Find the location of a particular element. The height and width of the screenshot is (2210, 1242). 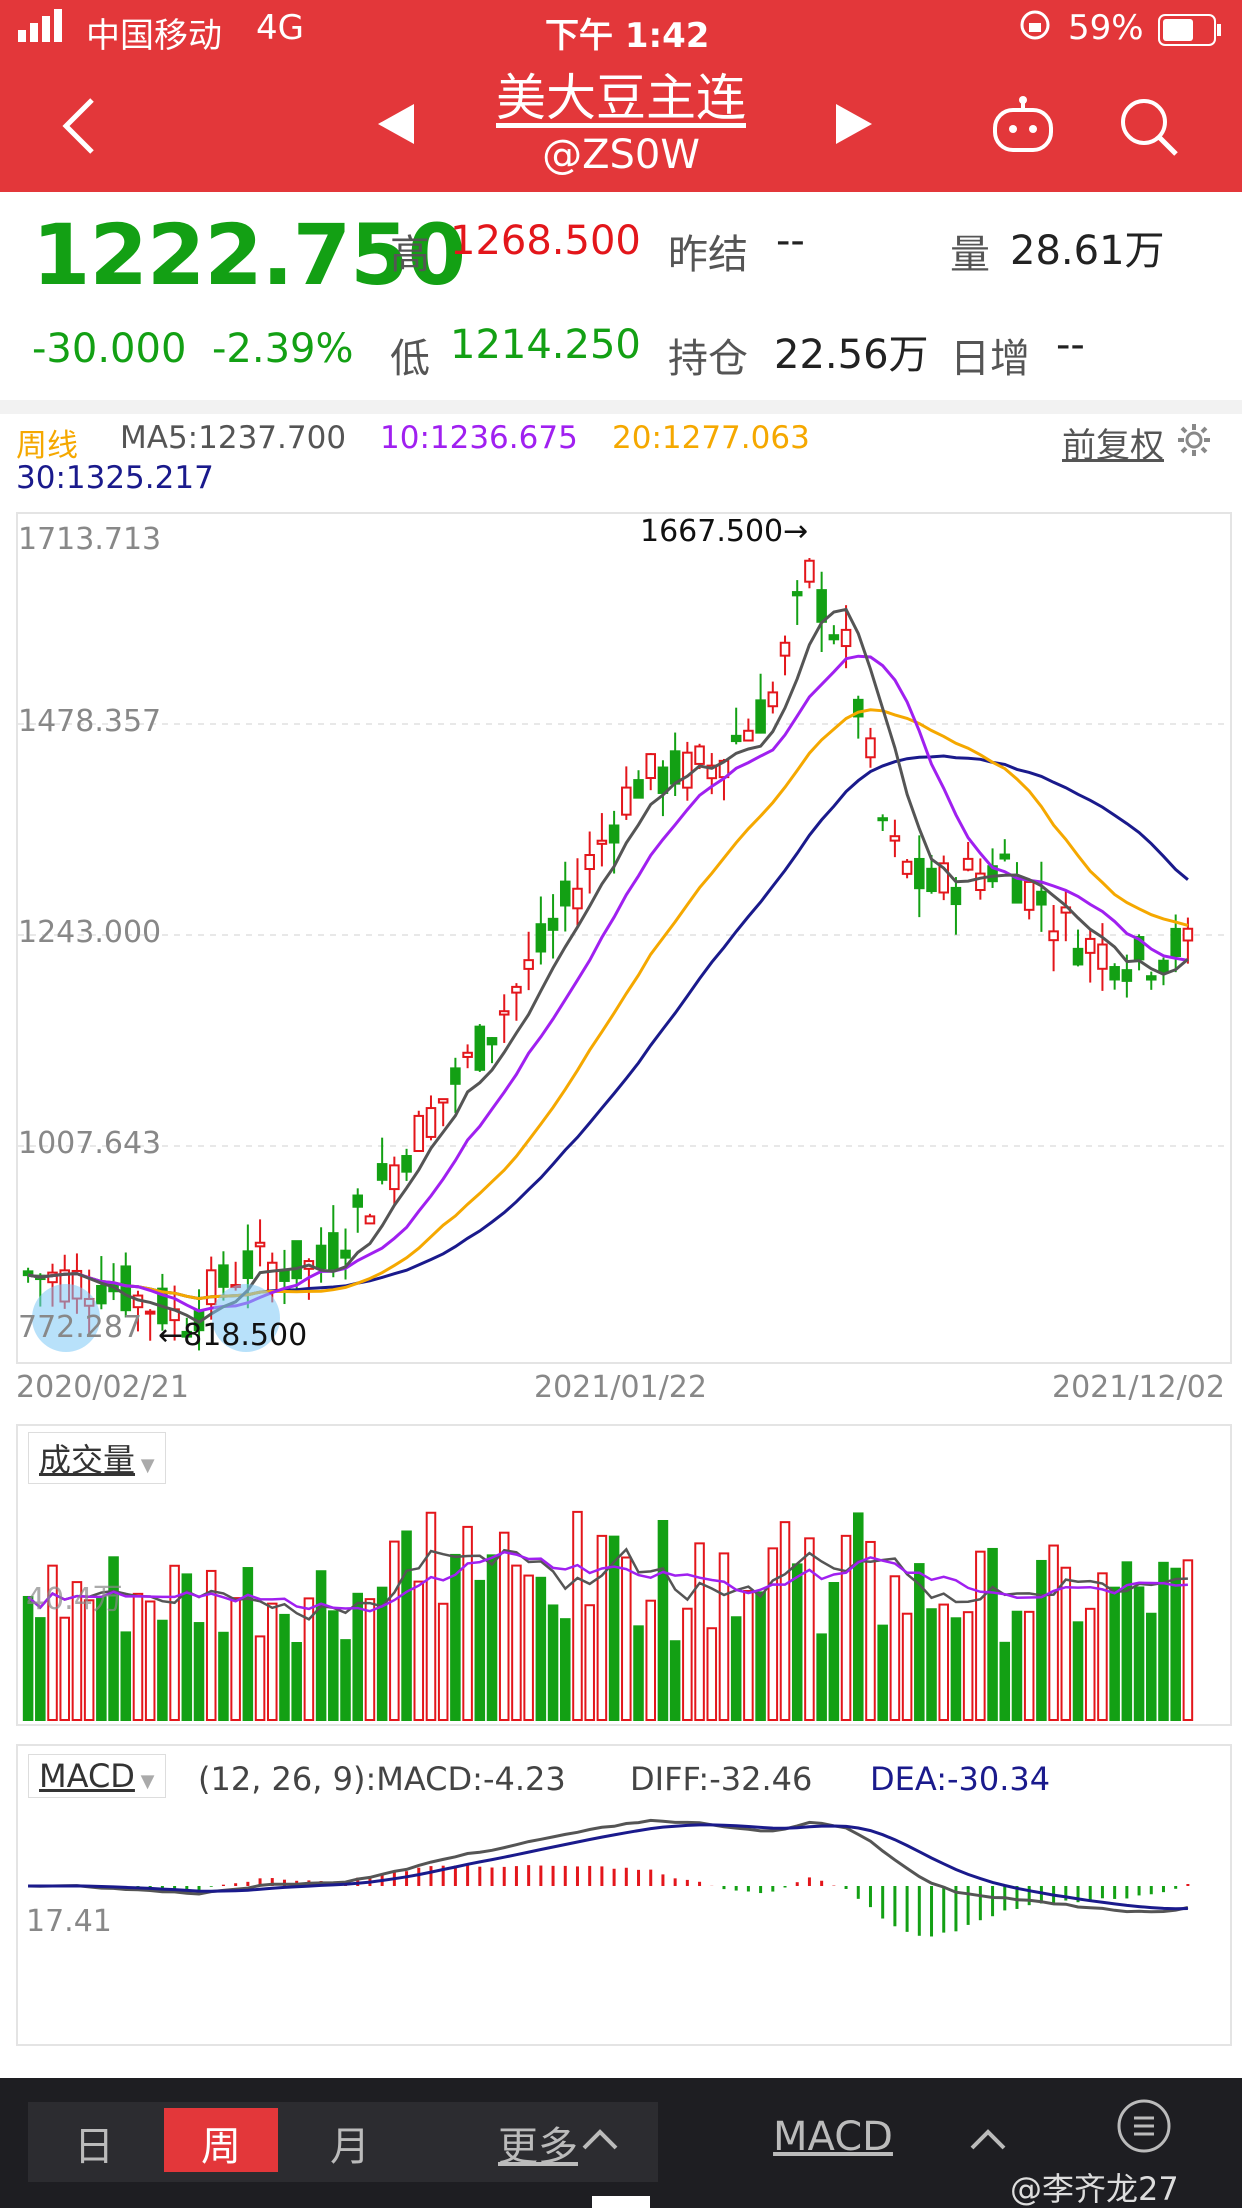

low-label: 低 is located at coordinates (410, 359).